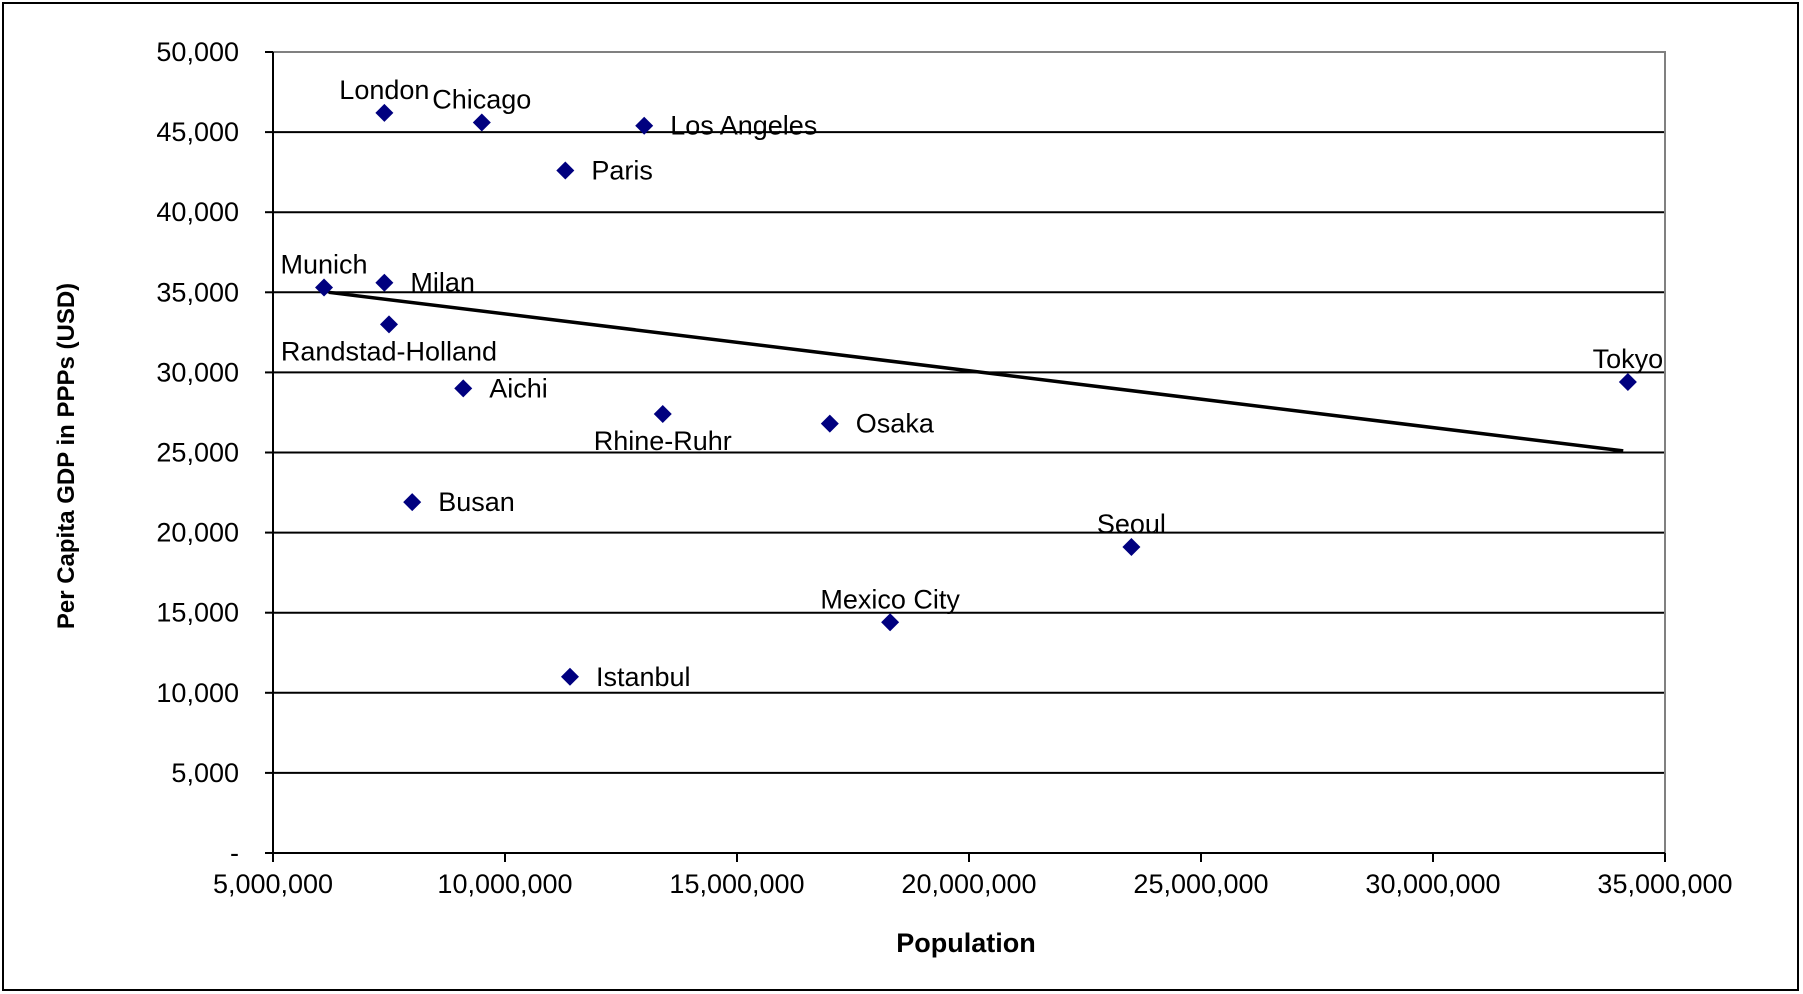  I want to click on data-point-munich, so click(324, 287).